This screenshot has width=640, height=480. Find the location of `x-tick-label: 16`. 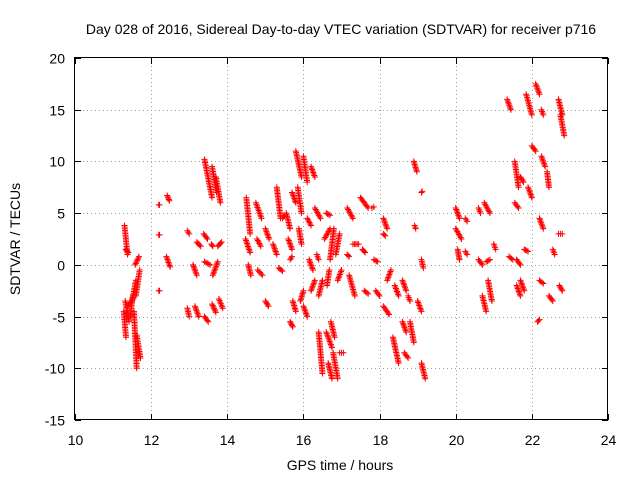

x-tick-label: 16 is located at coordinates (304, 440).